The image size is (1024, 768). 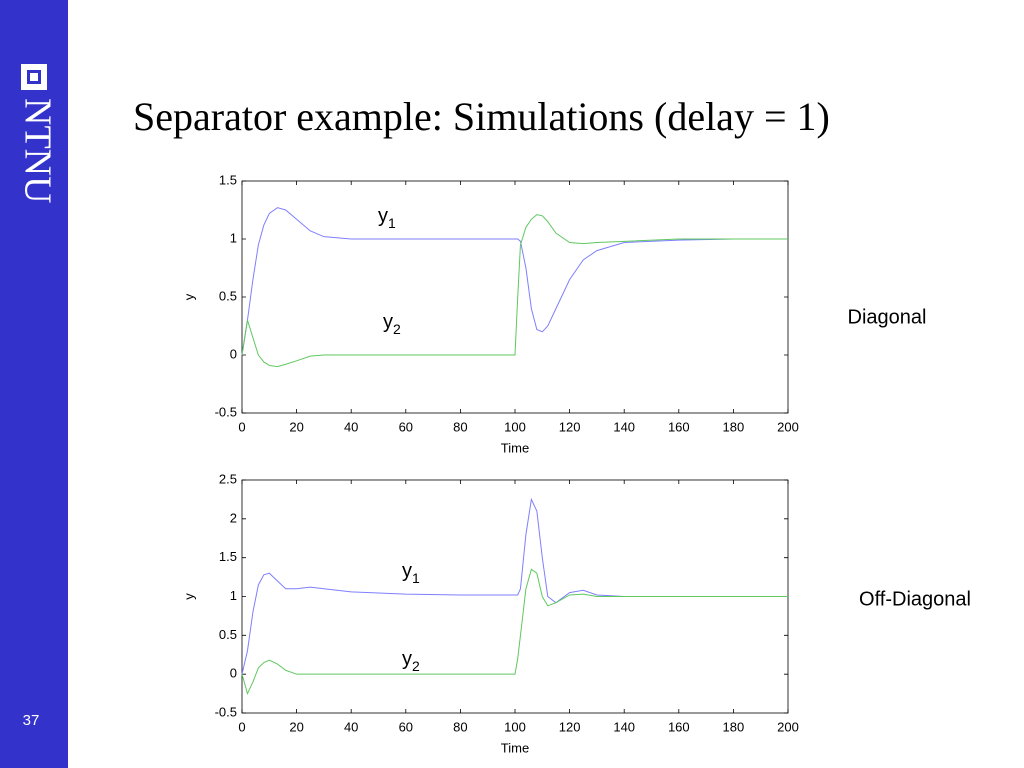 What do you see at coordinates (37, 151) in the screenshot?
I see `logo-text: NTNU` at bounding box center [37, 151].